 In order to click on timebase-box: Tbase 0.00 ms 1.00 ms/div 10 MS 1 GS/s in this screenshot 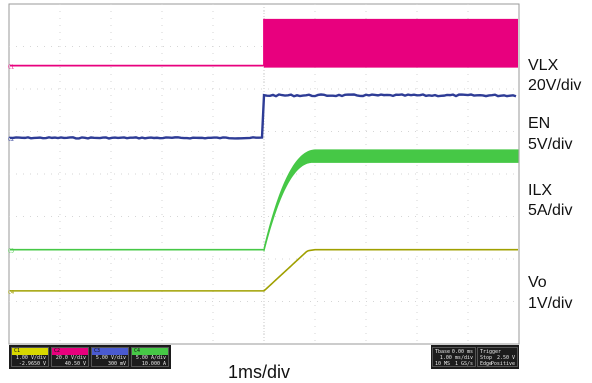, I will do `click(454, 357)`.